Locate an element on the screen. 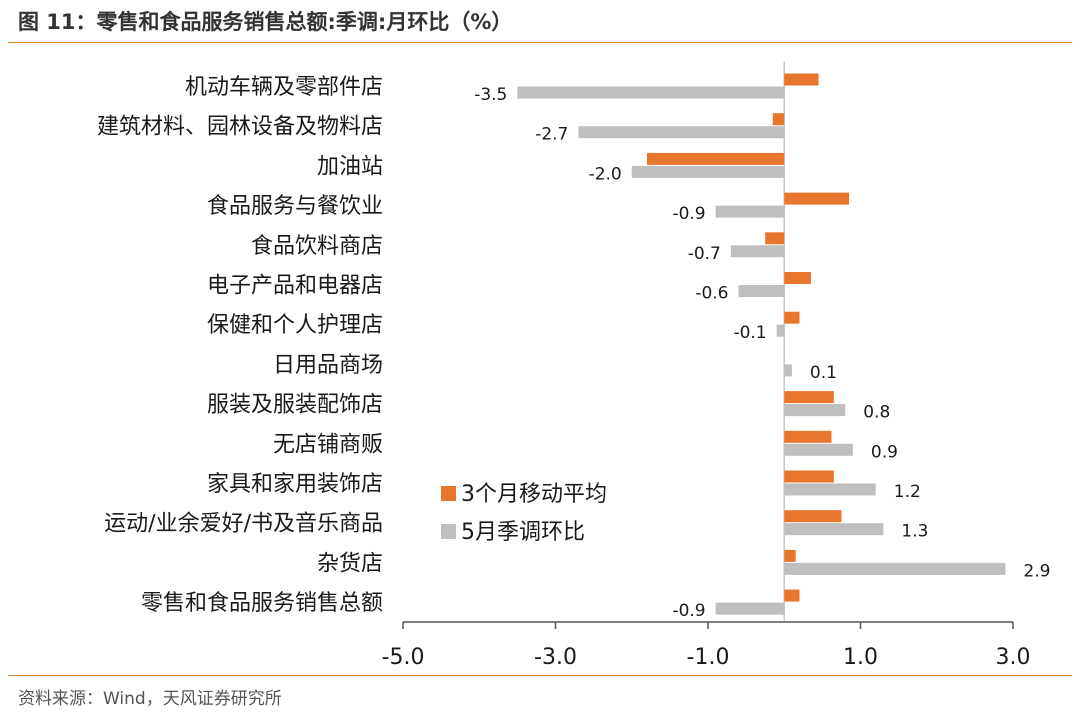  data-label: -0.6 is located at coordinates (711, 294).